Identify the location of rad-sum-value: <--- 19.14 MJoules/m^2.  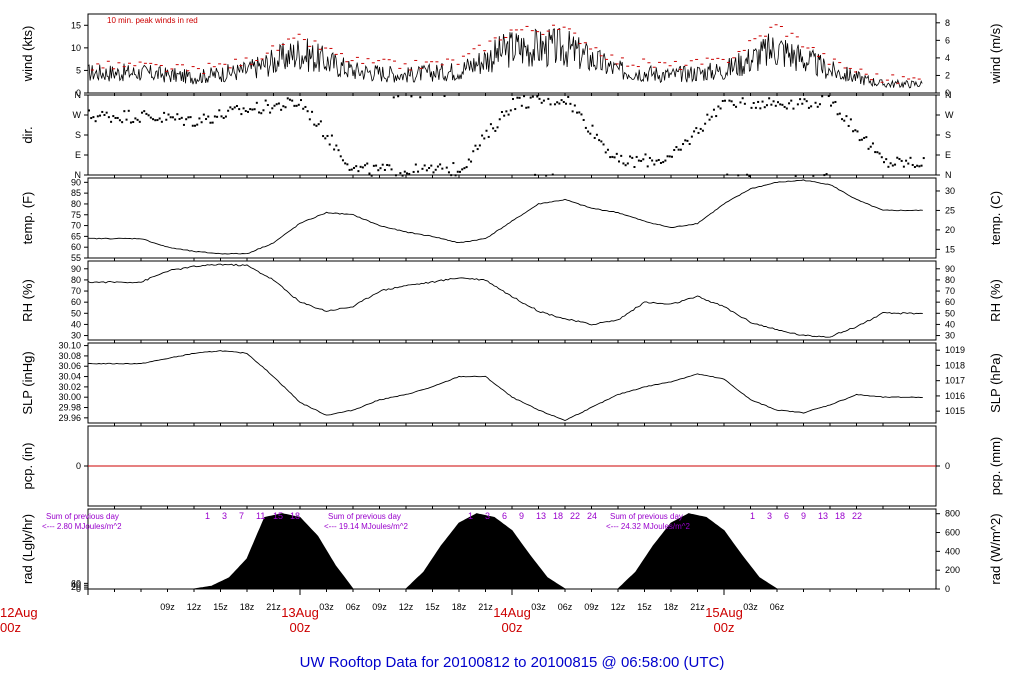
(366, 526).